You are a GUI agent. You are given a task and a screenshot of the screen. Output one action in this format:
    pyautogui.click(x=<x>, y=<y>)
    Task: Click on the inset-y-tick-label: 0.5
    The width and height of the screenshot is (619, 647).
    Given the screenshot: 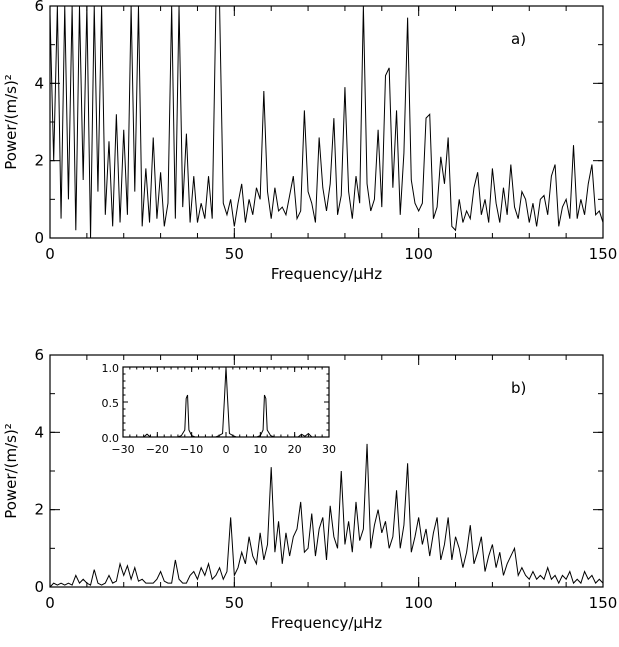 What is the action you would take?
    pyautogui.click(x=111, y=403)
    